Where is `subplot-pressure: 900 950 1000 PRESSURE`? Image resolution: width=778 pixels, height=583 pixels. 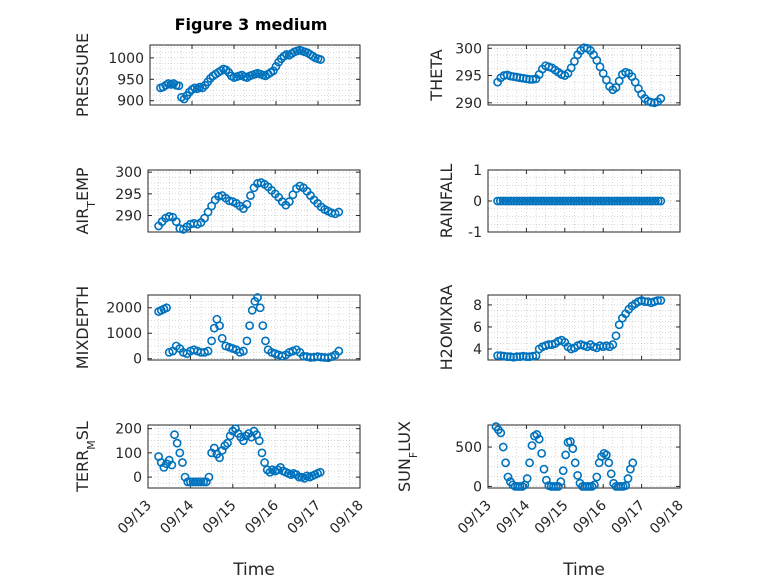 subplot-pressure: 900 950 1000 PRESSURE is located at coordinates (217, 75).